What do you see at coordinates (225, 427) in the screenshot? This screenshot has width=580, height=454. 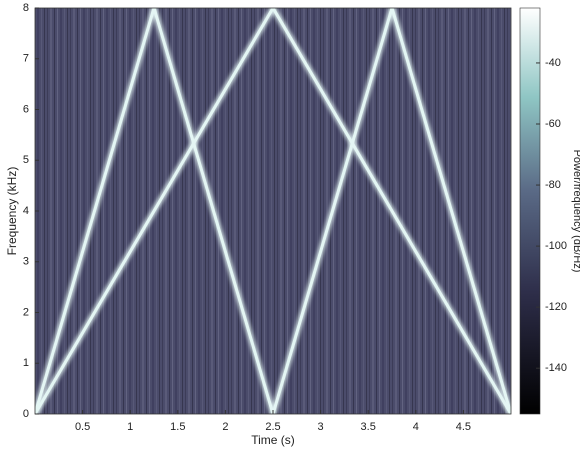 I see `x-tick-label: 2` at bounding box center [225, 427].